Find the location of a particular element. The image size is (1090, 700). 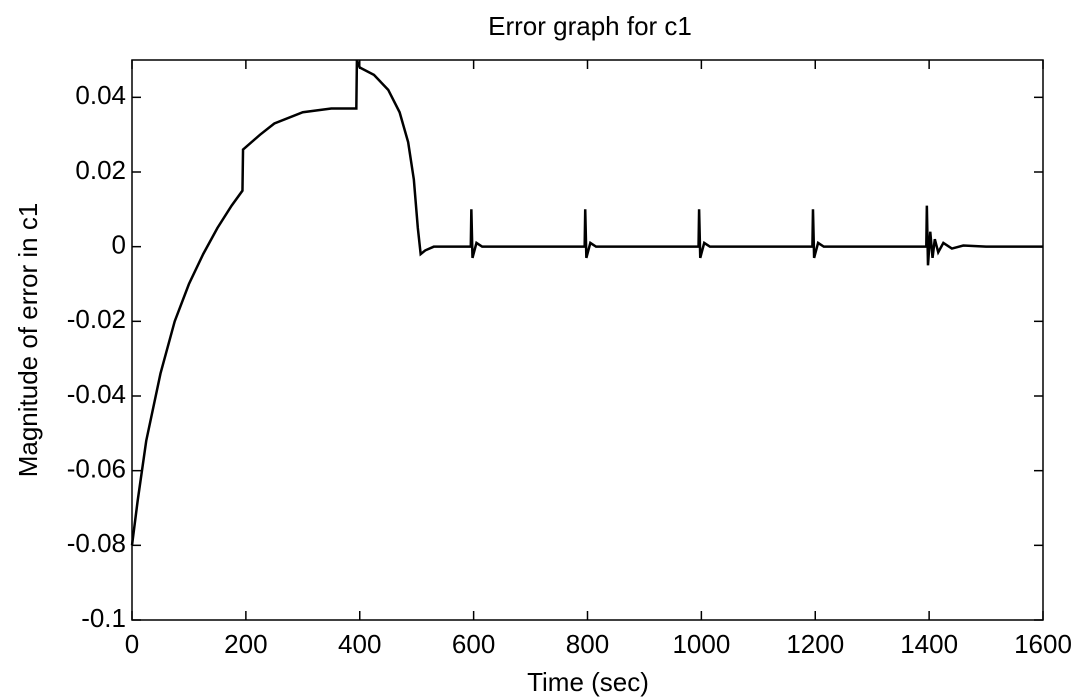

x-tick-label: 400 is located at coordinates (359, 644).